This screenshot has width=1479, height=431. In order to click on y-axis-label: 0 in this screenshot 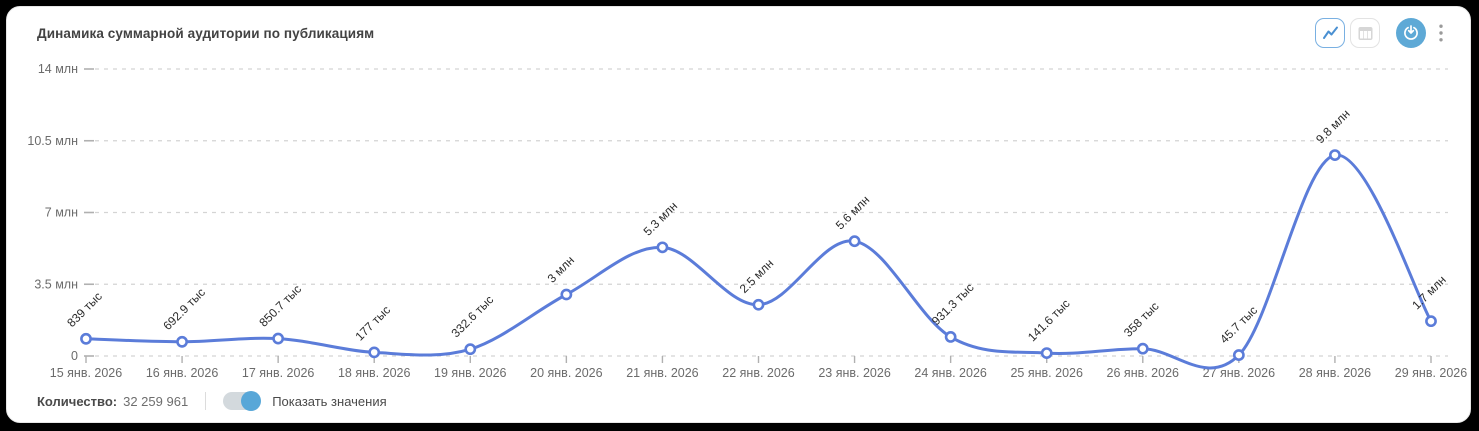, I will do `click(74, 356)`.